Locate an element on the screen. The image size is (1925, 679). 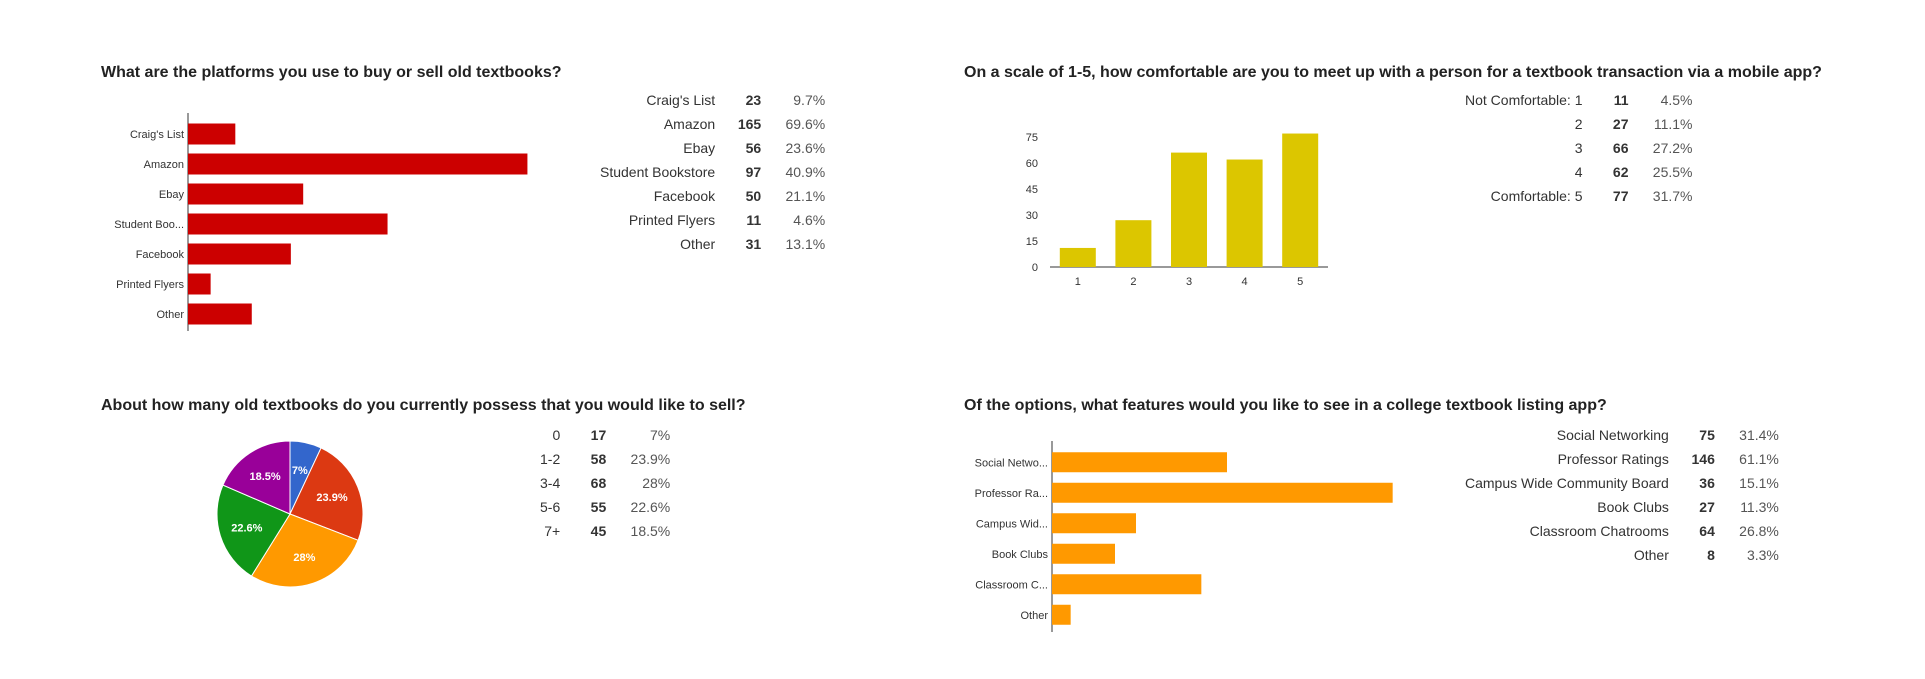
stats-row: 4 62 25.5% is located at coordinates (1579, 172).